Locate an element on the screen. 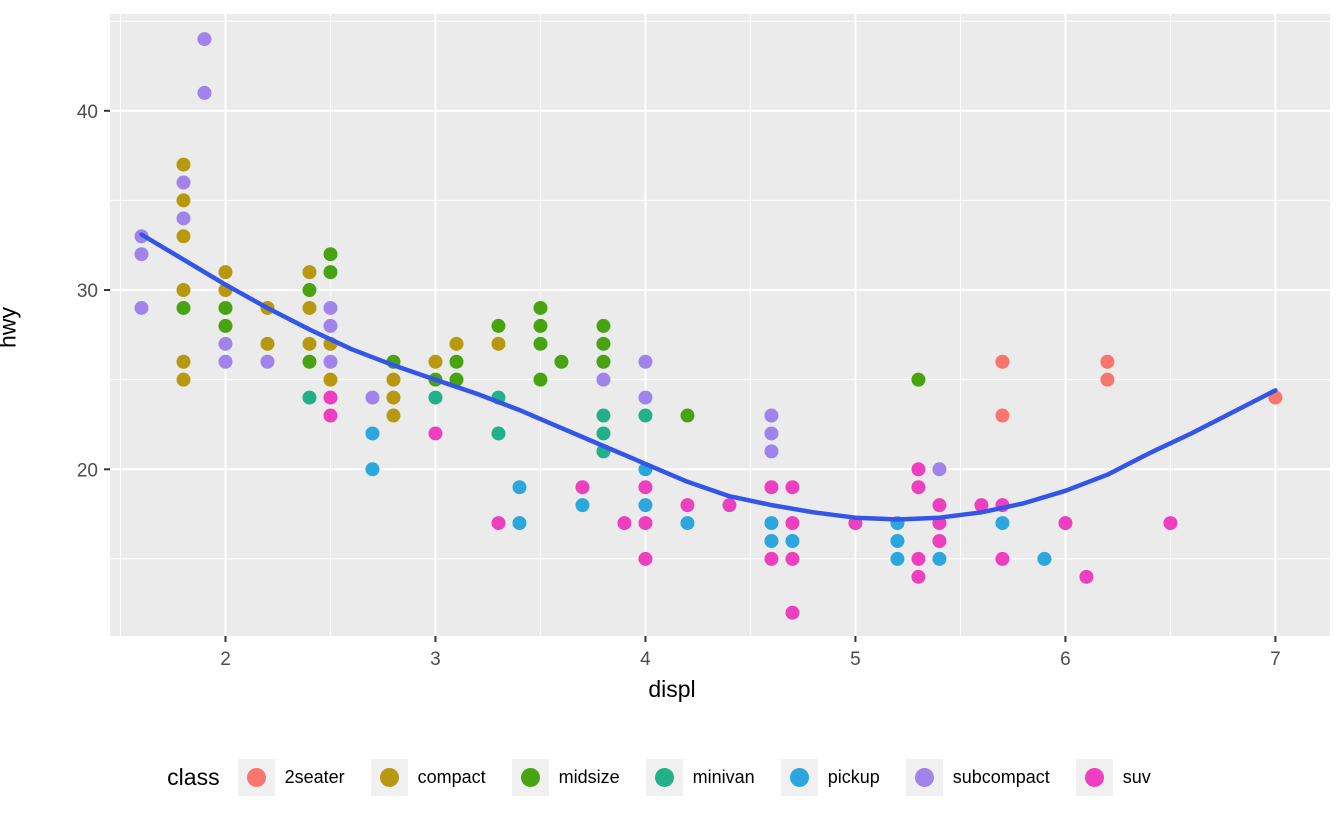 This screenshot has height=830, width=1344. x-tick-label: 6 is located at coordinates (1065, 659).